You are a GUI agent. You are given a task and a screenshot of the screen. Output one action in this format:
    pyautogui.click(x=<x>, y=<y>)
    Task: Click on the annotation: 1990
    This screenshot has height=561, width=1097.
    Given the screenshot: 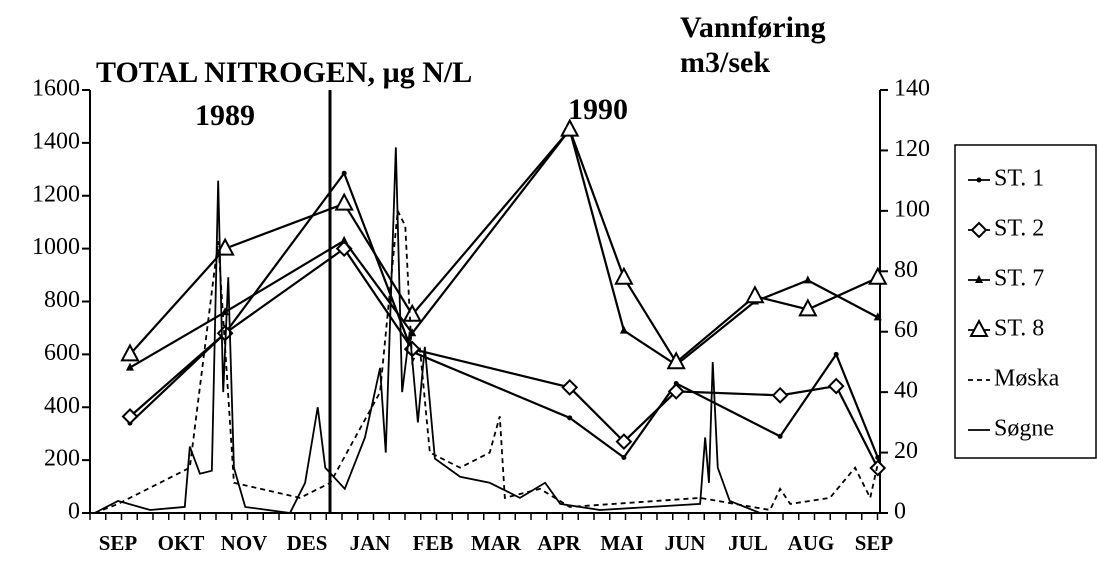 What is the action you would take?
    pyautogui.click(x=598, y=109)
    